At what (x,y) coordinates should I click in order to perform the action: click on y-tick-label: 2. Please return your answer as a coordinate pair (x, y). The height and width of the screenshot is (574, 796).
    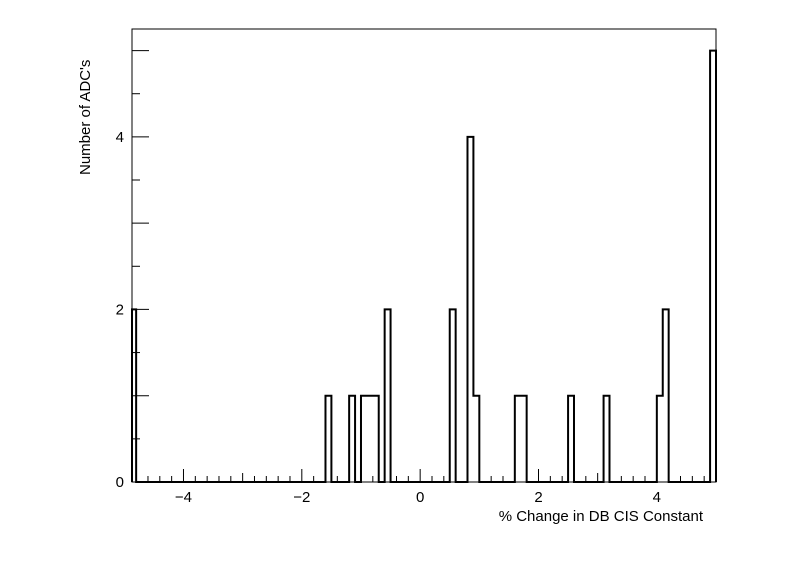
    Looking at the image, I should click on (120, 309).